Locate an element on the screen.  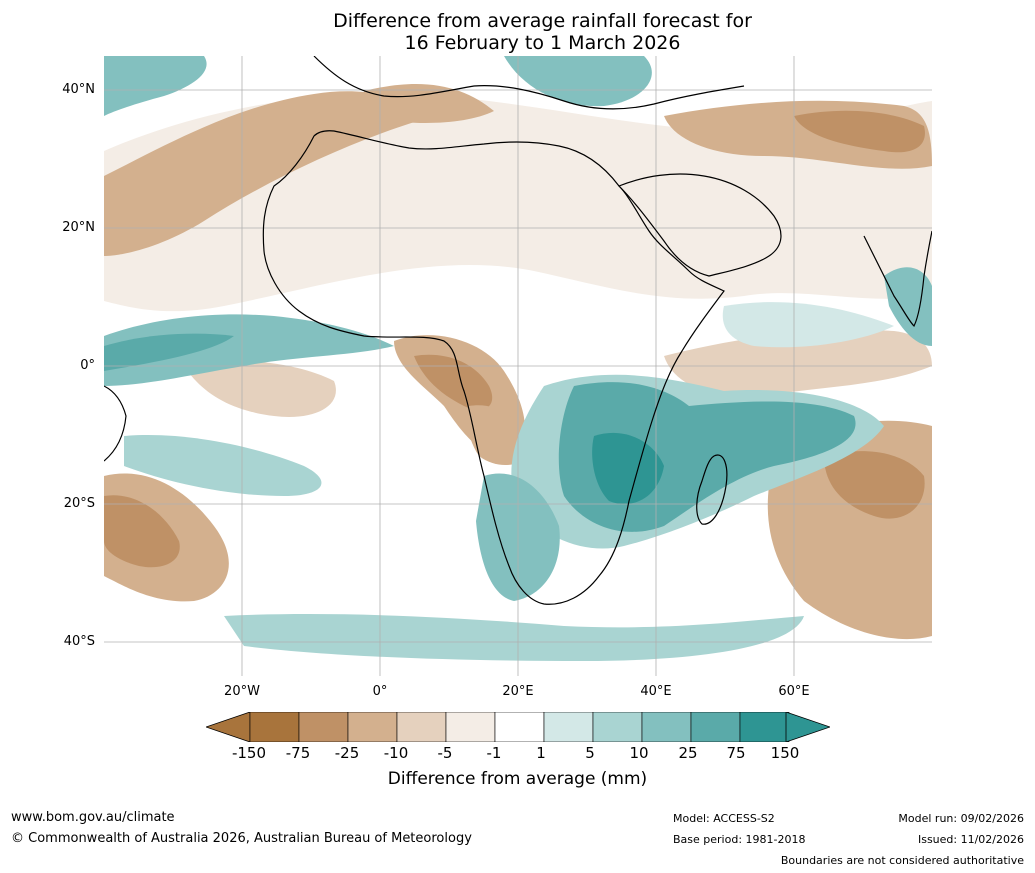
europe-coastline is located at coordinates (529, 83).